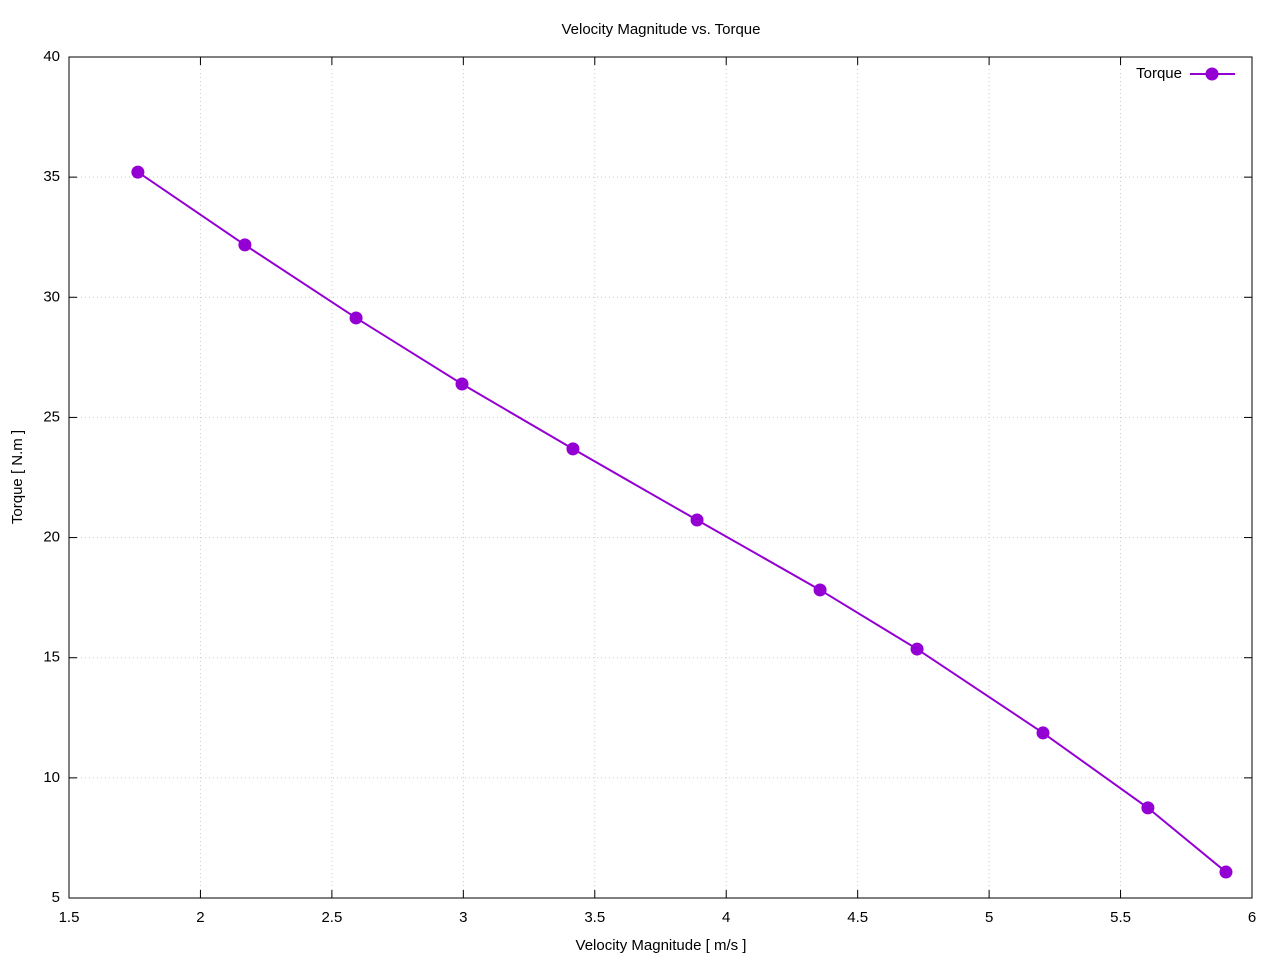 The image size is (1280, 960). I want to click on y-tick-label: 15, so click(51, 657).